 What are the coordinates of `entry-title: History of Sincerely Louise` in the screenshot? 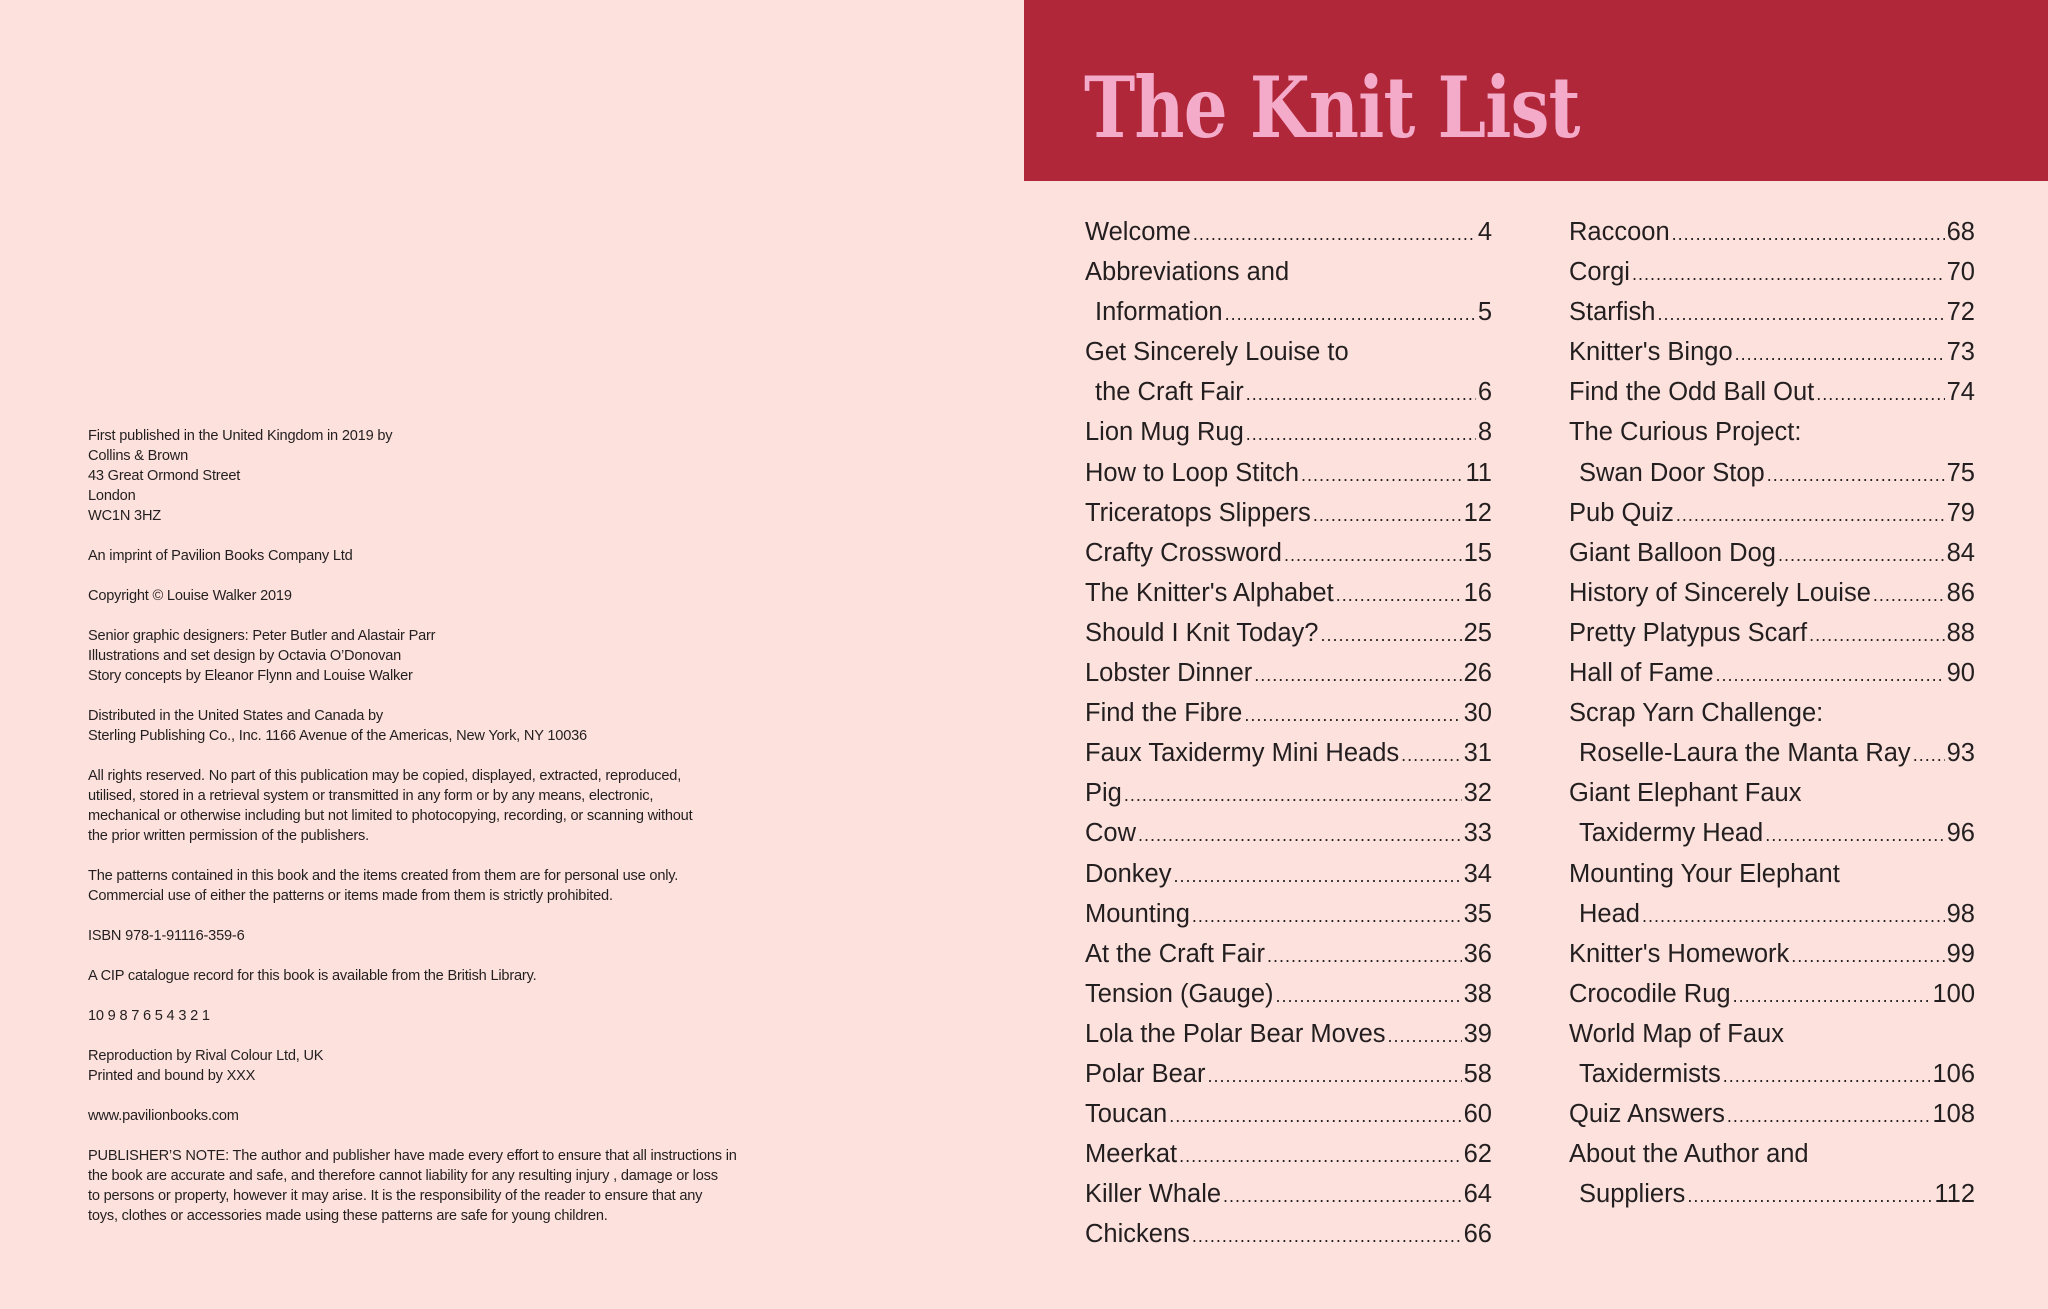 It's located at (1720, 592).